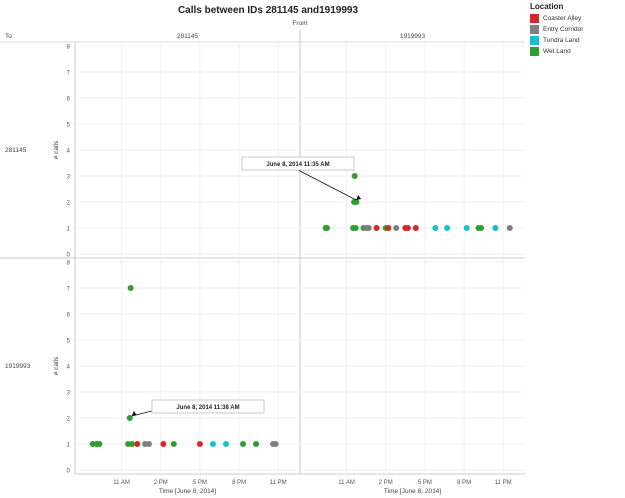  What do you see at coordinates (561, 40) in the screenshot?
I see `legend-label: Tundra Land` at bounding box center [561, 40].